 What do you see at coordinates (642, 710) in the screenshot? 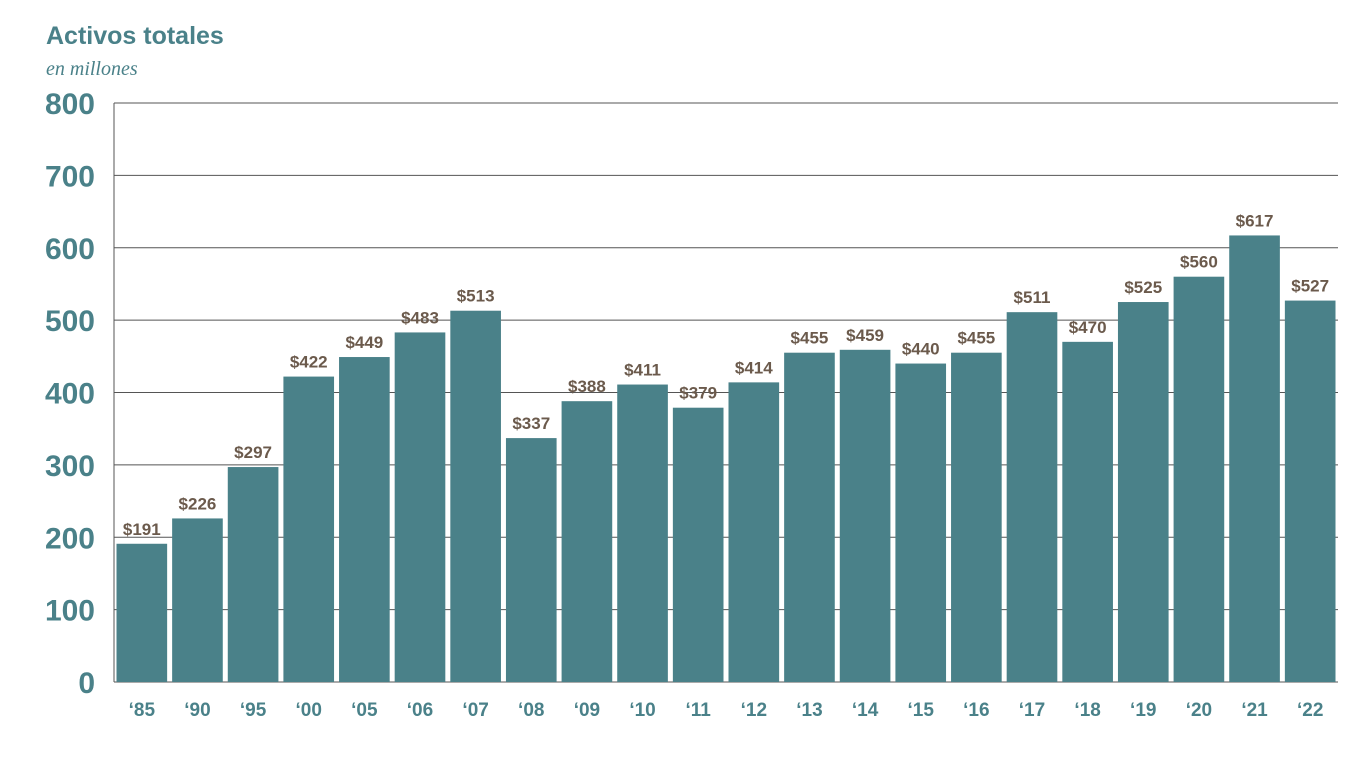
I see `x-tick-label: ‘10` at bounding box center [642, 710].